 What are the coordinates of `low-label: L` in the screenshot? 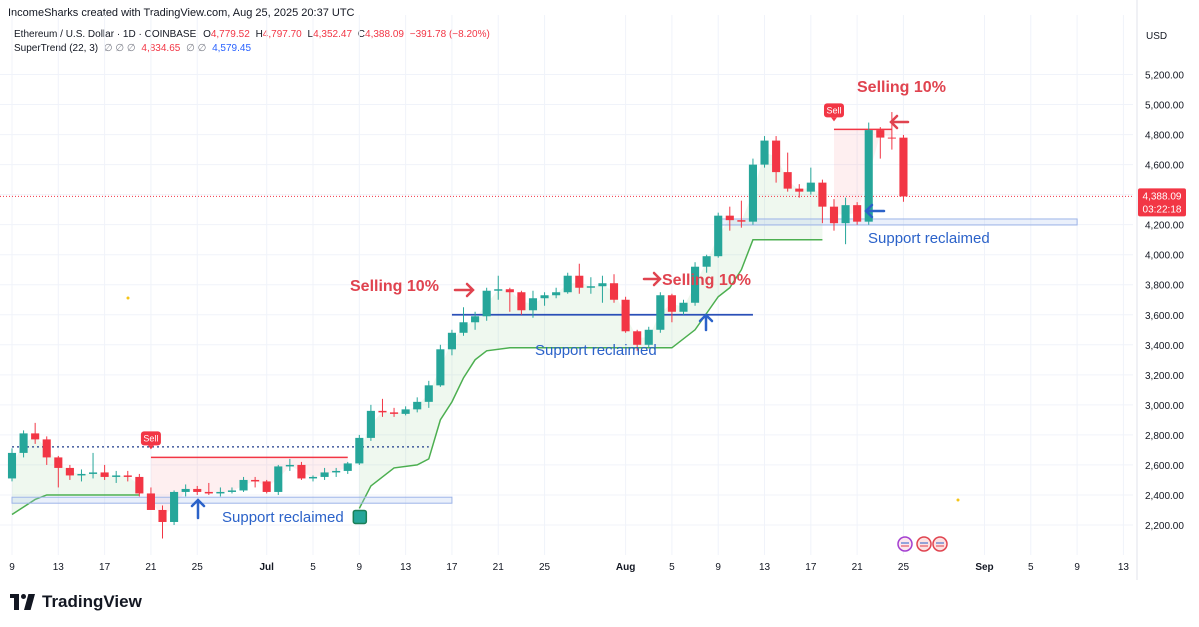 It's located at (310, 34).